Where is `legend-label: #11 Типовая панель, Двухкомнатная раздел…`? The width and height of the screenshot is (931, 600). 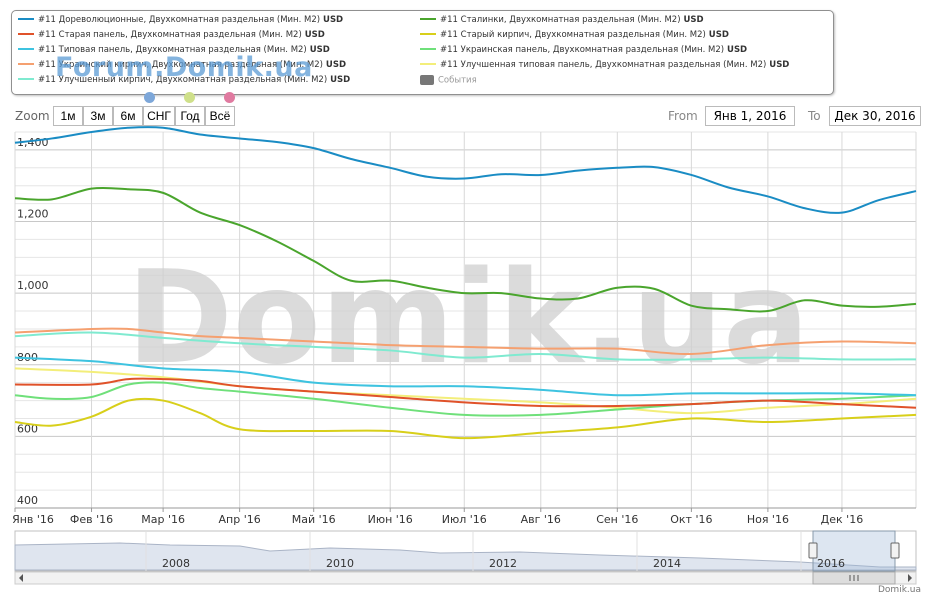
legend-label: #11 Типовая панель, Двухкомнатная раздел… is located at coordinates (172, 50).